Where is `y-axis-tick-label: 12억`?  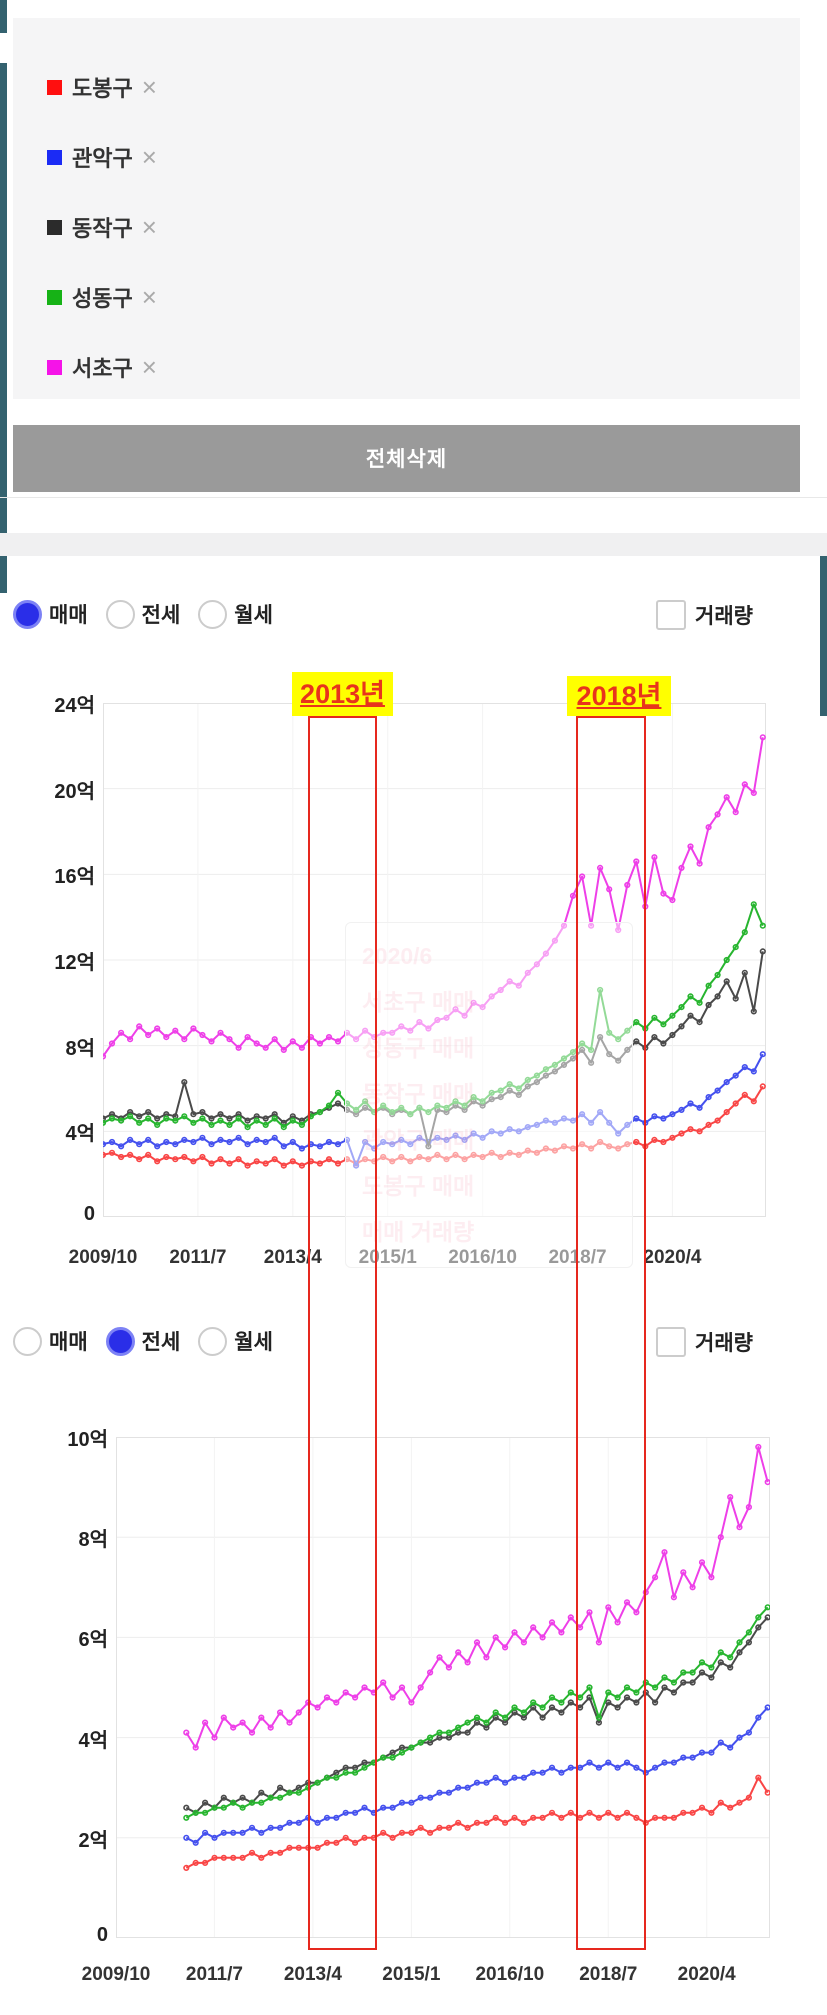 y-axis-tick-label: 12억 is located at coordinates (74, 963).